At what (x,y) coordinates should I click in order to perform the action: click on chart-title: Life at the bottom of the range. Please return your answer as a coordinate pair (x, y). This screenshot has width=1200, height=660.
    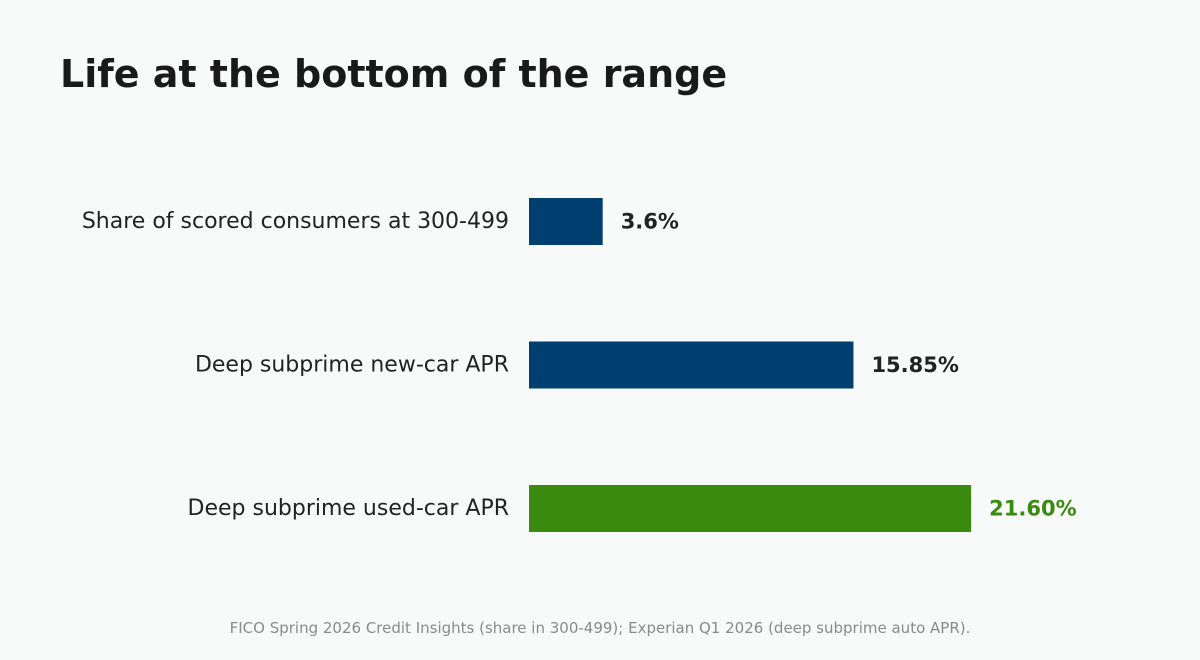
    Looking at the image, I should click on (394, 74).